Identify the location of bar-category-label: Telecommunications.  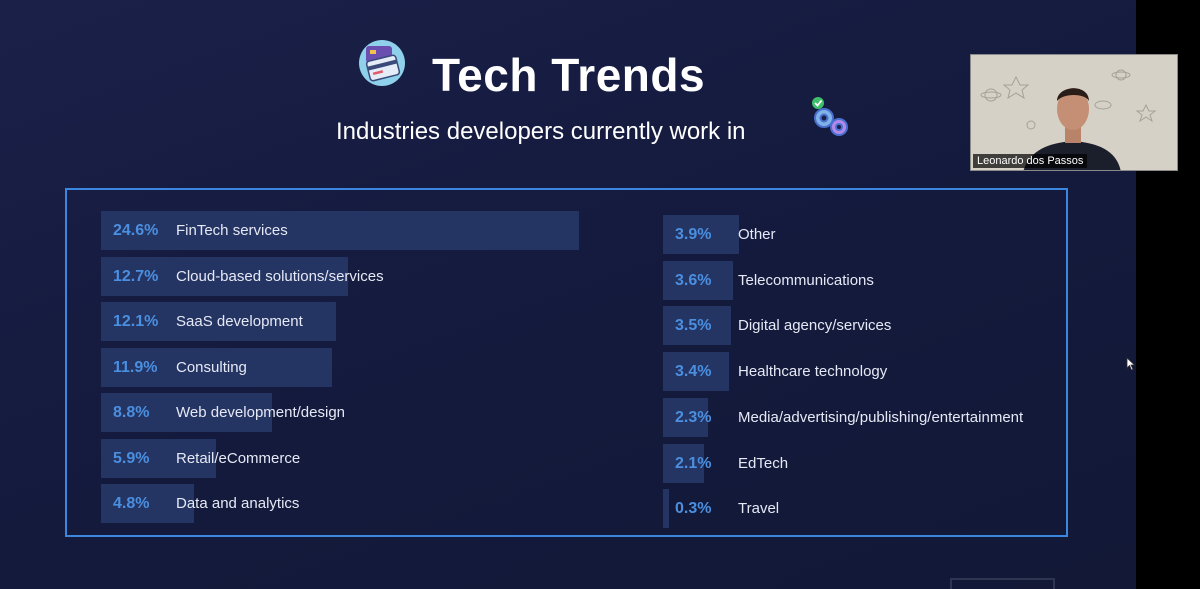
(806, 280).